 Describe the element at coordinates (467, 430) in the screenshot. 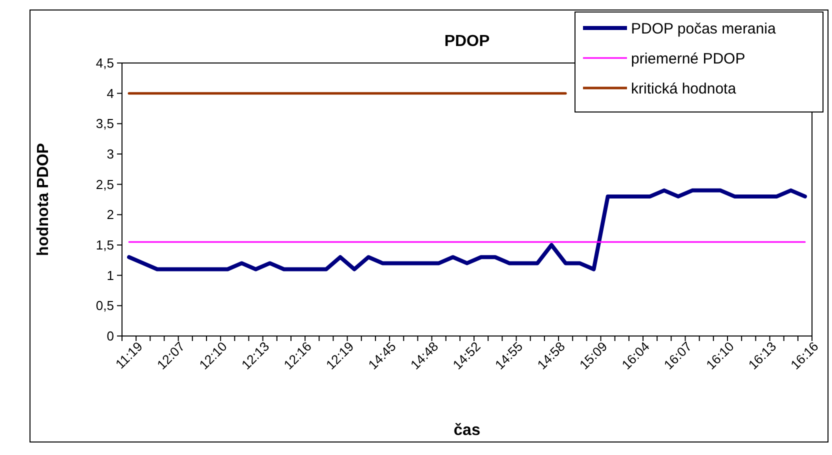

I see `x-axis-title: čas` at that location.